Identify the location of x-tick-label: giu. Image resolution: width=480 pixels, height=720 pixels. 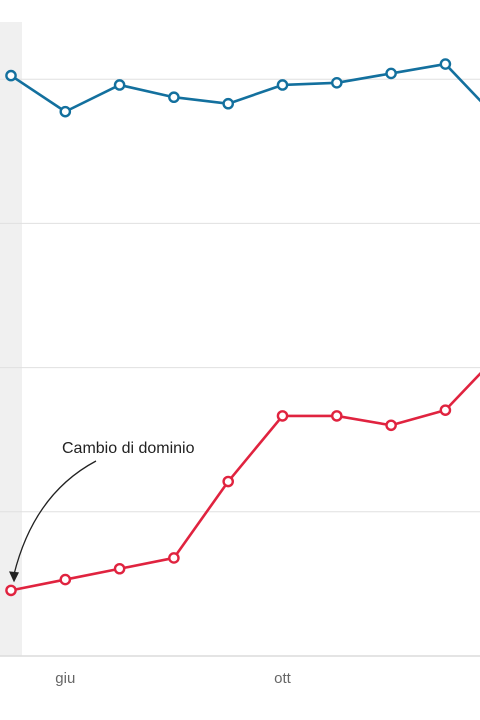
(65, 678).